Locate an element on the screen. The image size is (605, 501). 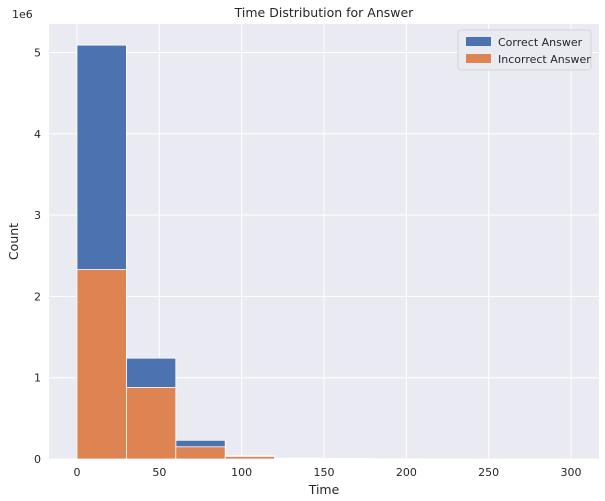
legend-box is located at coordinates (524, 50).